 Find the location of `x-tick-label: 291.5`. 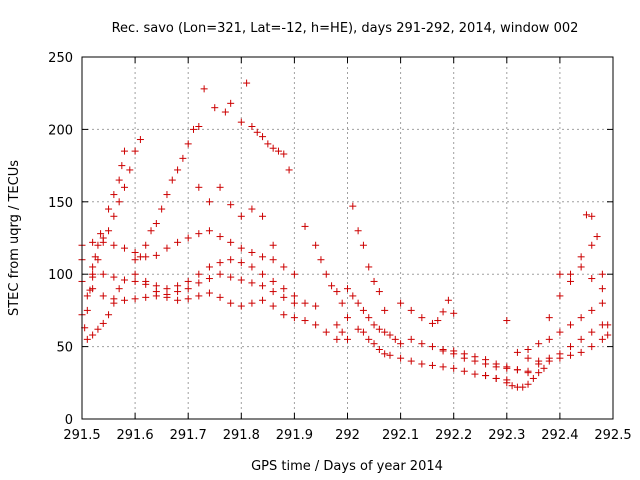

x-tick-label: 291.5 is located at coordinates (81, 435).